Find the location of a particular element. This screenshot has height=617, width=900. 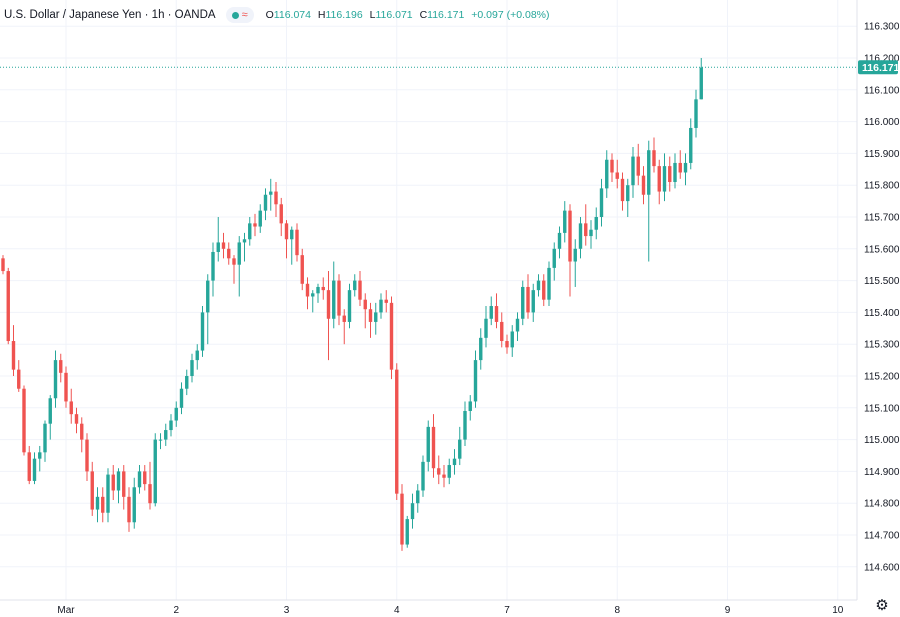

y-tick-label: 116.100 is located at coordinates (882, 90).